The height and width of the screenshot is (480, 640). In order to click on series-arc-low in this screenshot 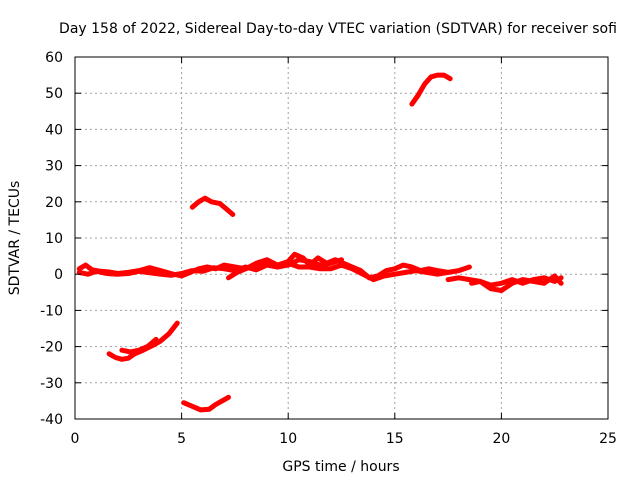, I will do `click(143, 341)`.